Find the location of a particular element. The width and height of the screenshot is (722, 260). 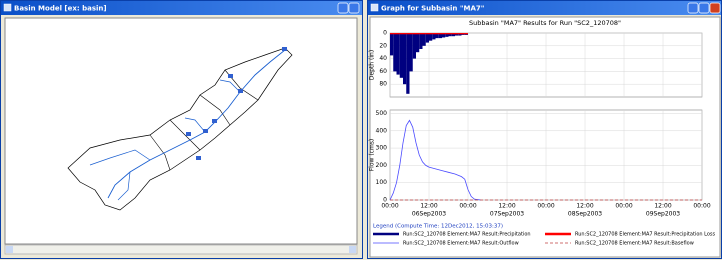

window-title: Graph for Subbasin "MA7" is located at coordinates (432, 9).